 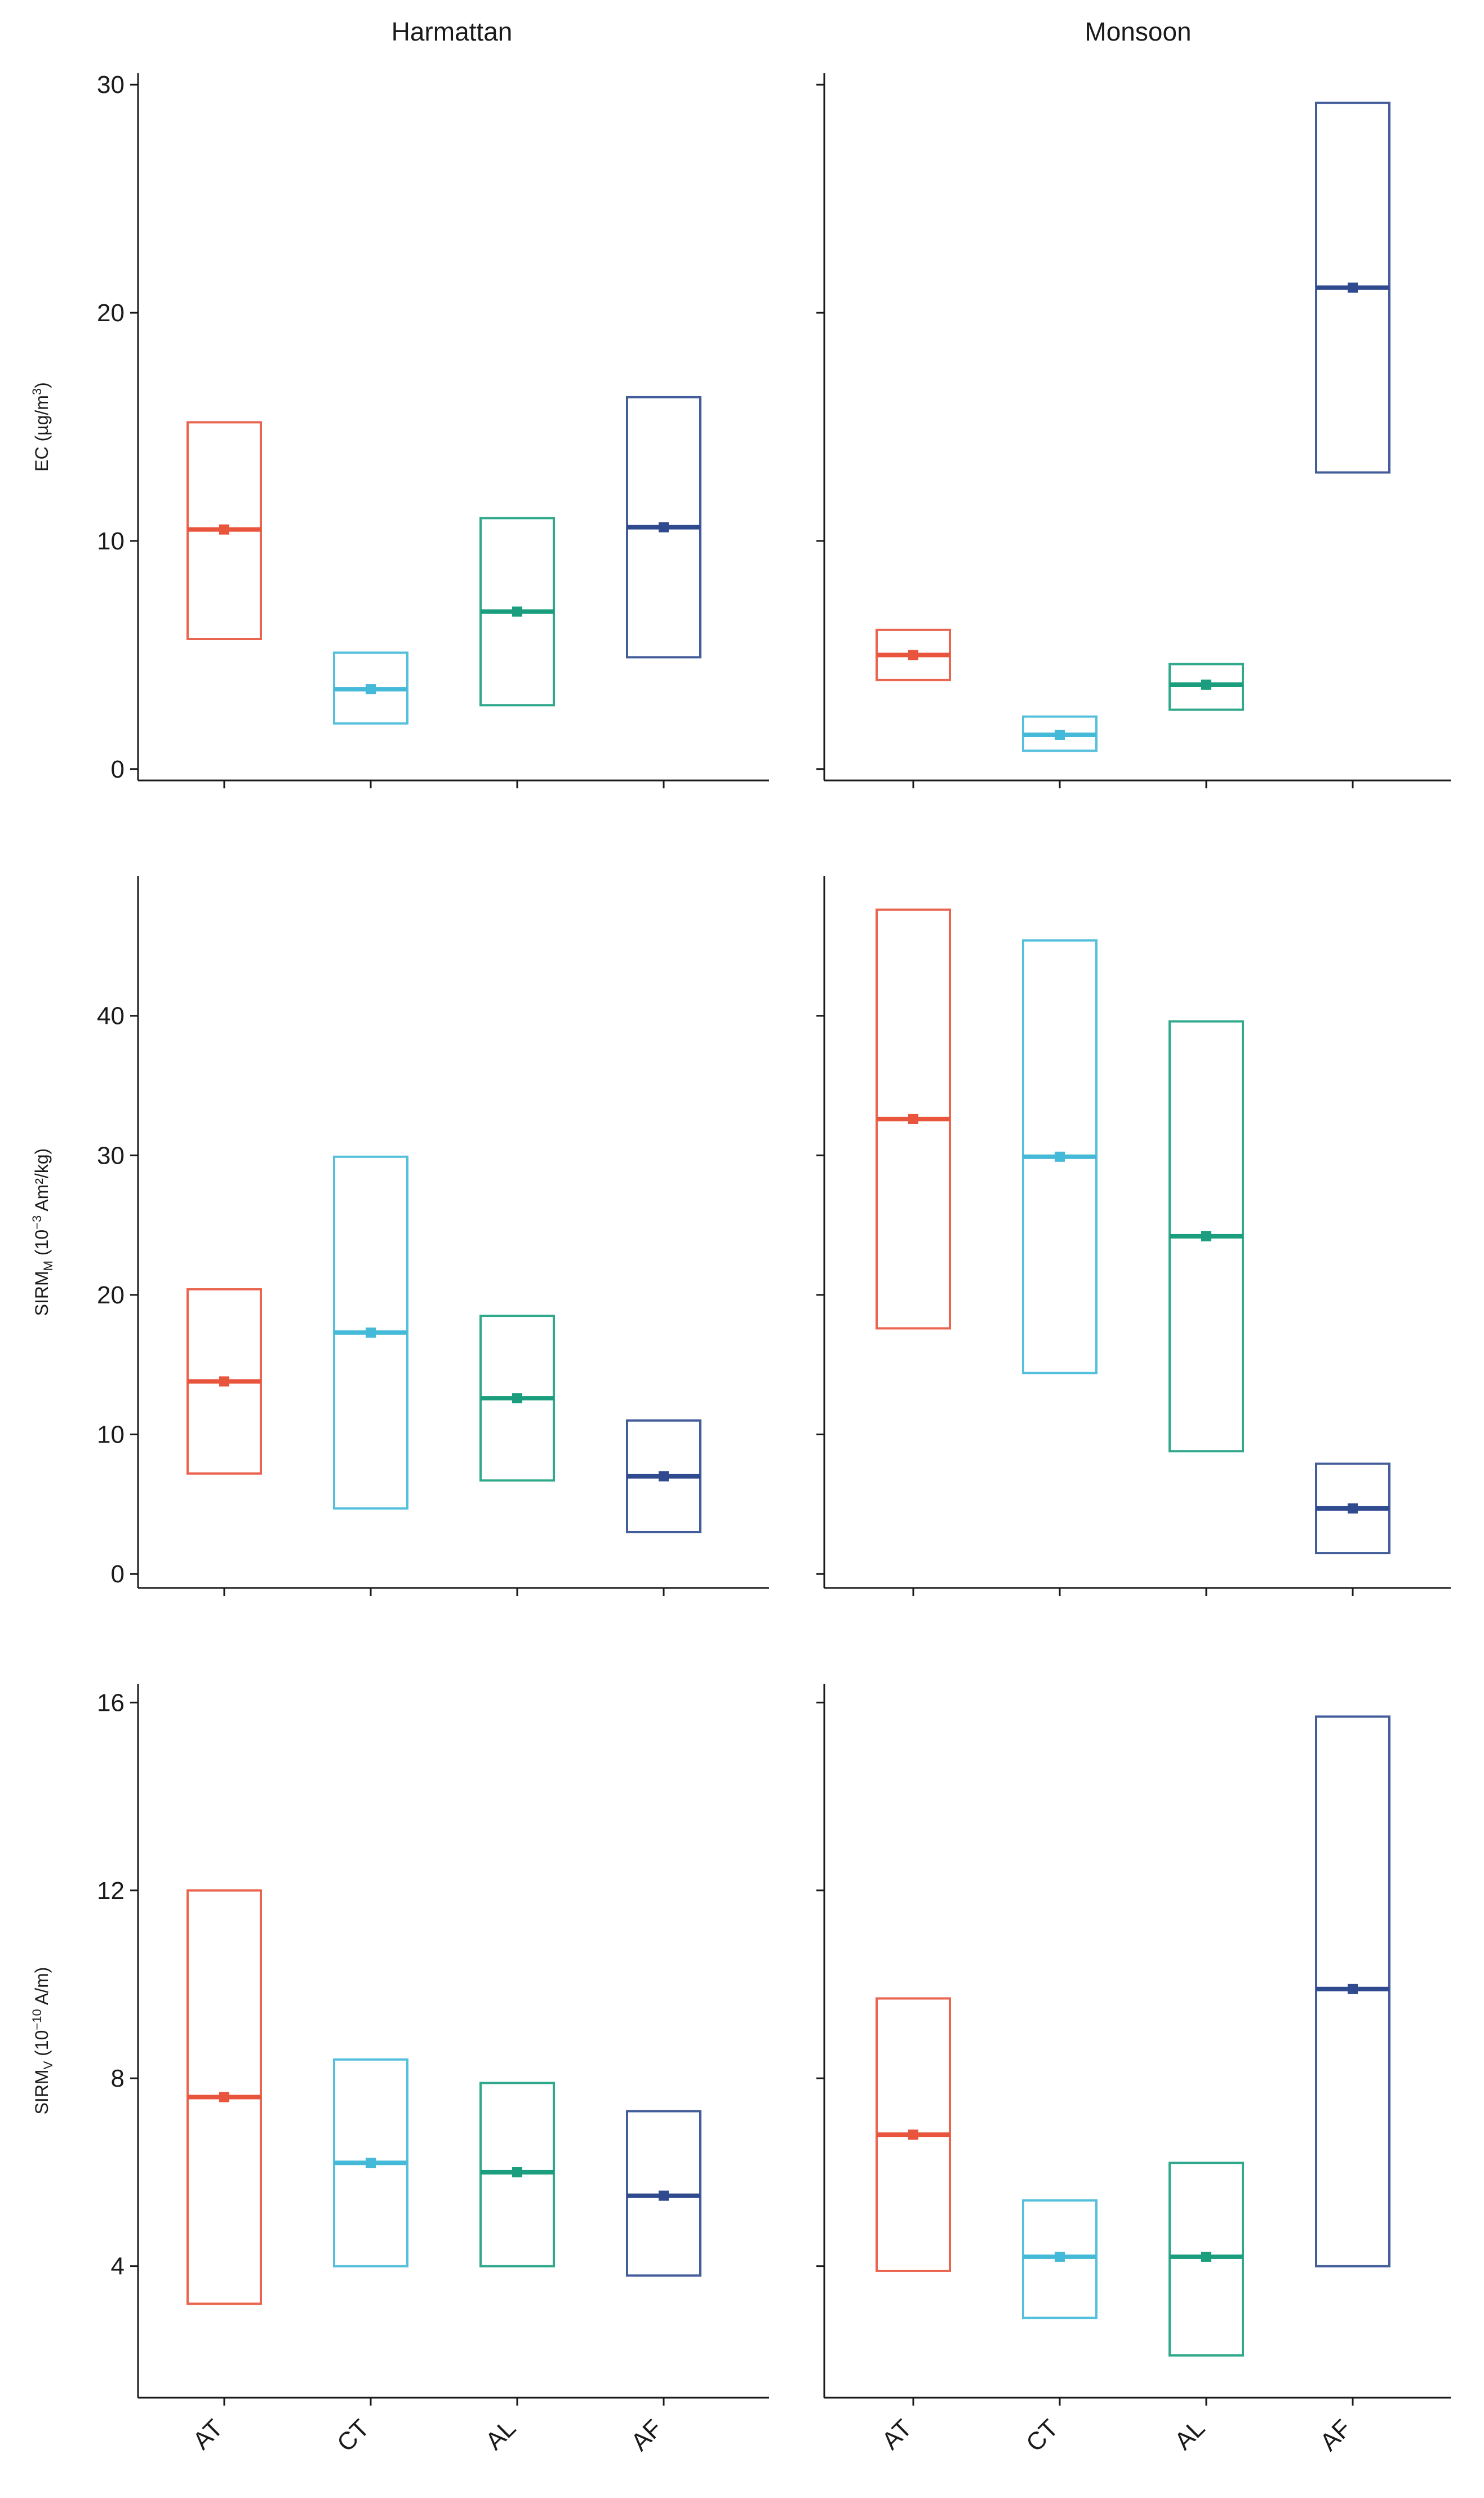 I want to click on x-category-label-af-monsoon: AF, so click(x=1336, y=2435).